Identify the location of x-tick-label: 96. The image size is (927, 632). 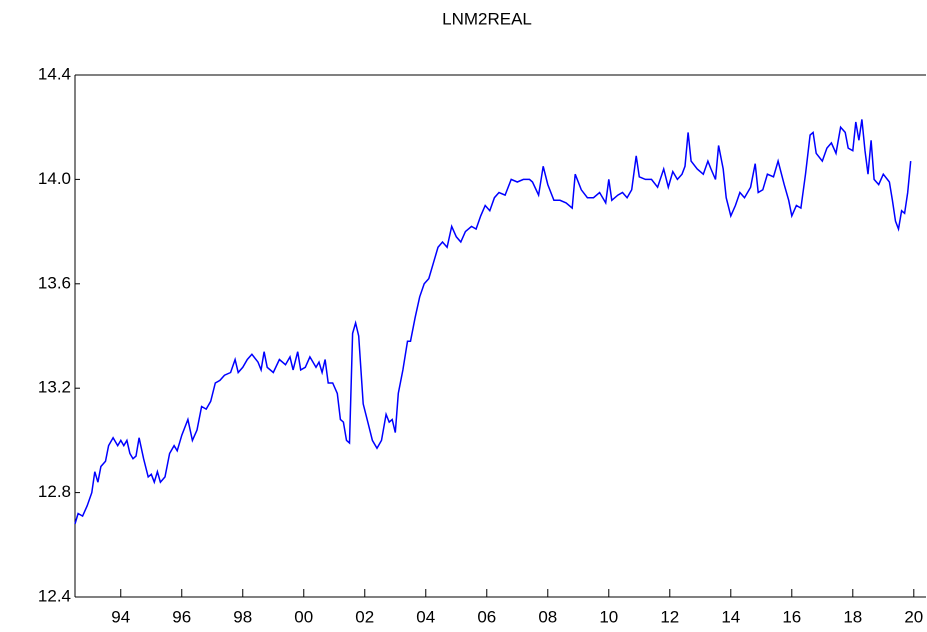
(181, 616).